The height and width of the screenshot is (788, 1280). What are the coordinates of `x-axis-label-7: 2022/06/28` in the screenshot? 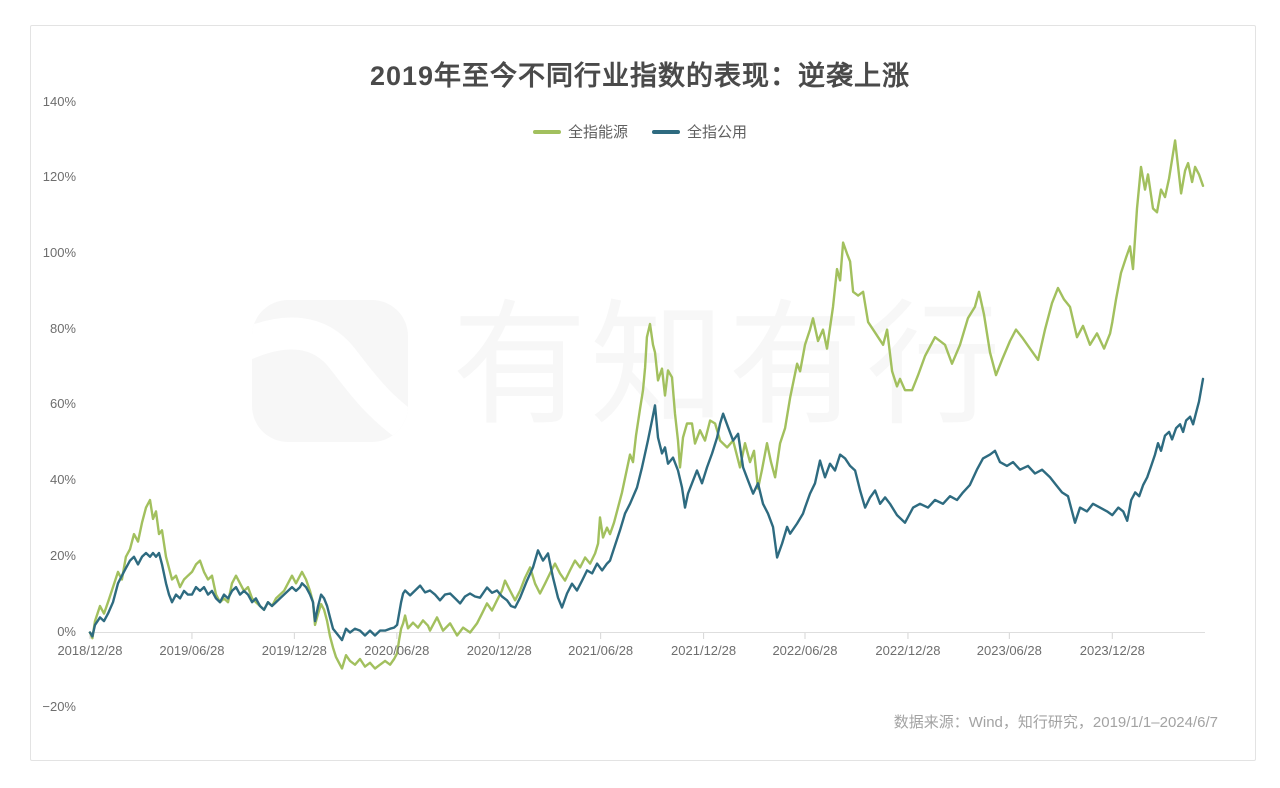 It's located at (805, 650).